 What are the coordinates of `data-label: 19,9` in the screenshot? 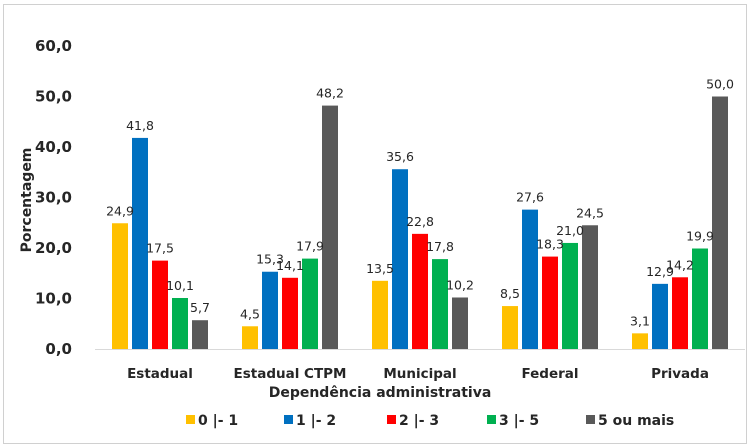 It's located at (700, 236).